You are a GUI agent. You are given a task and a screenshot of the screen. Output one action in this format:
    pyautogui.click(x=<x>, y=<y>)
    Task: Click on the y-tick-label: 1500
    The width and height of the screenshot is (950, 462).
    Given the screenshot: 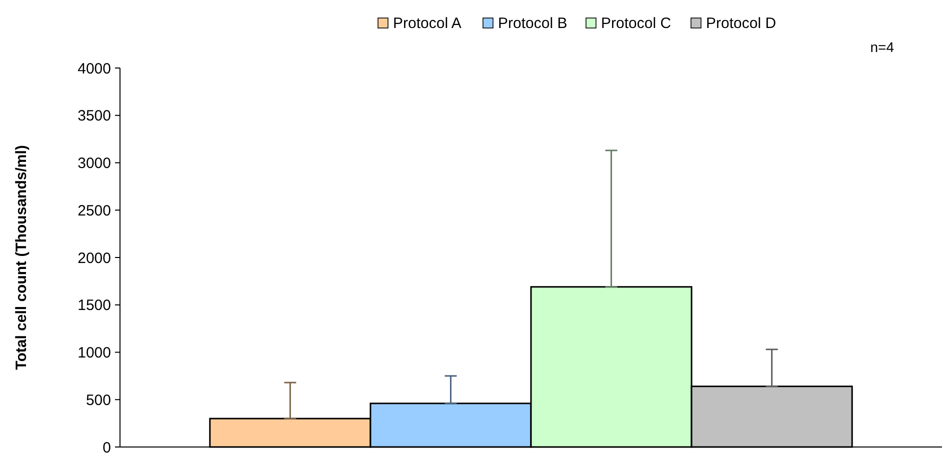 What is the action you would take?
    pyautogui.click(x=94, y=305)
    